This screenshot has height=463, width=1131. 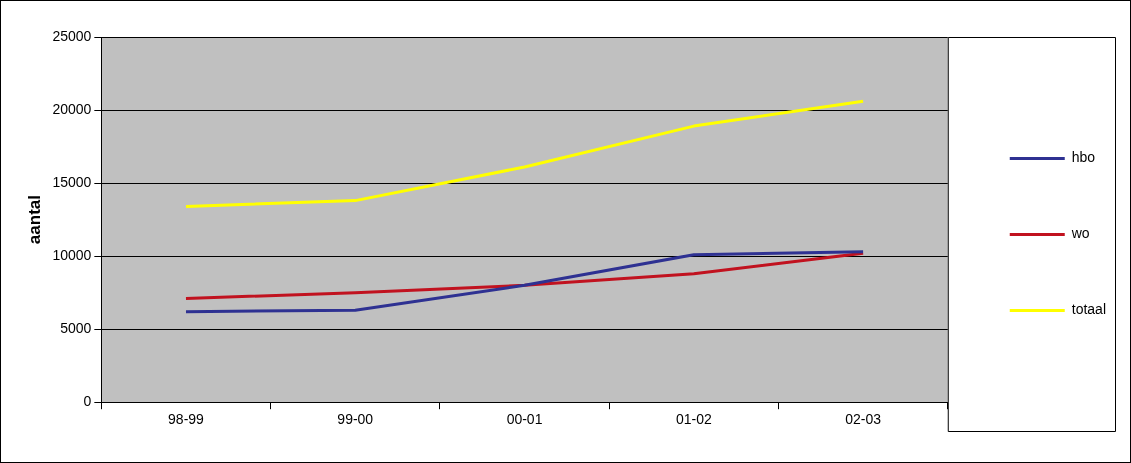 What do you see at coordinates (76, 328) in the screenshot?
I see `y-tick-label: 5000` at bounding box center [76, 328].